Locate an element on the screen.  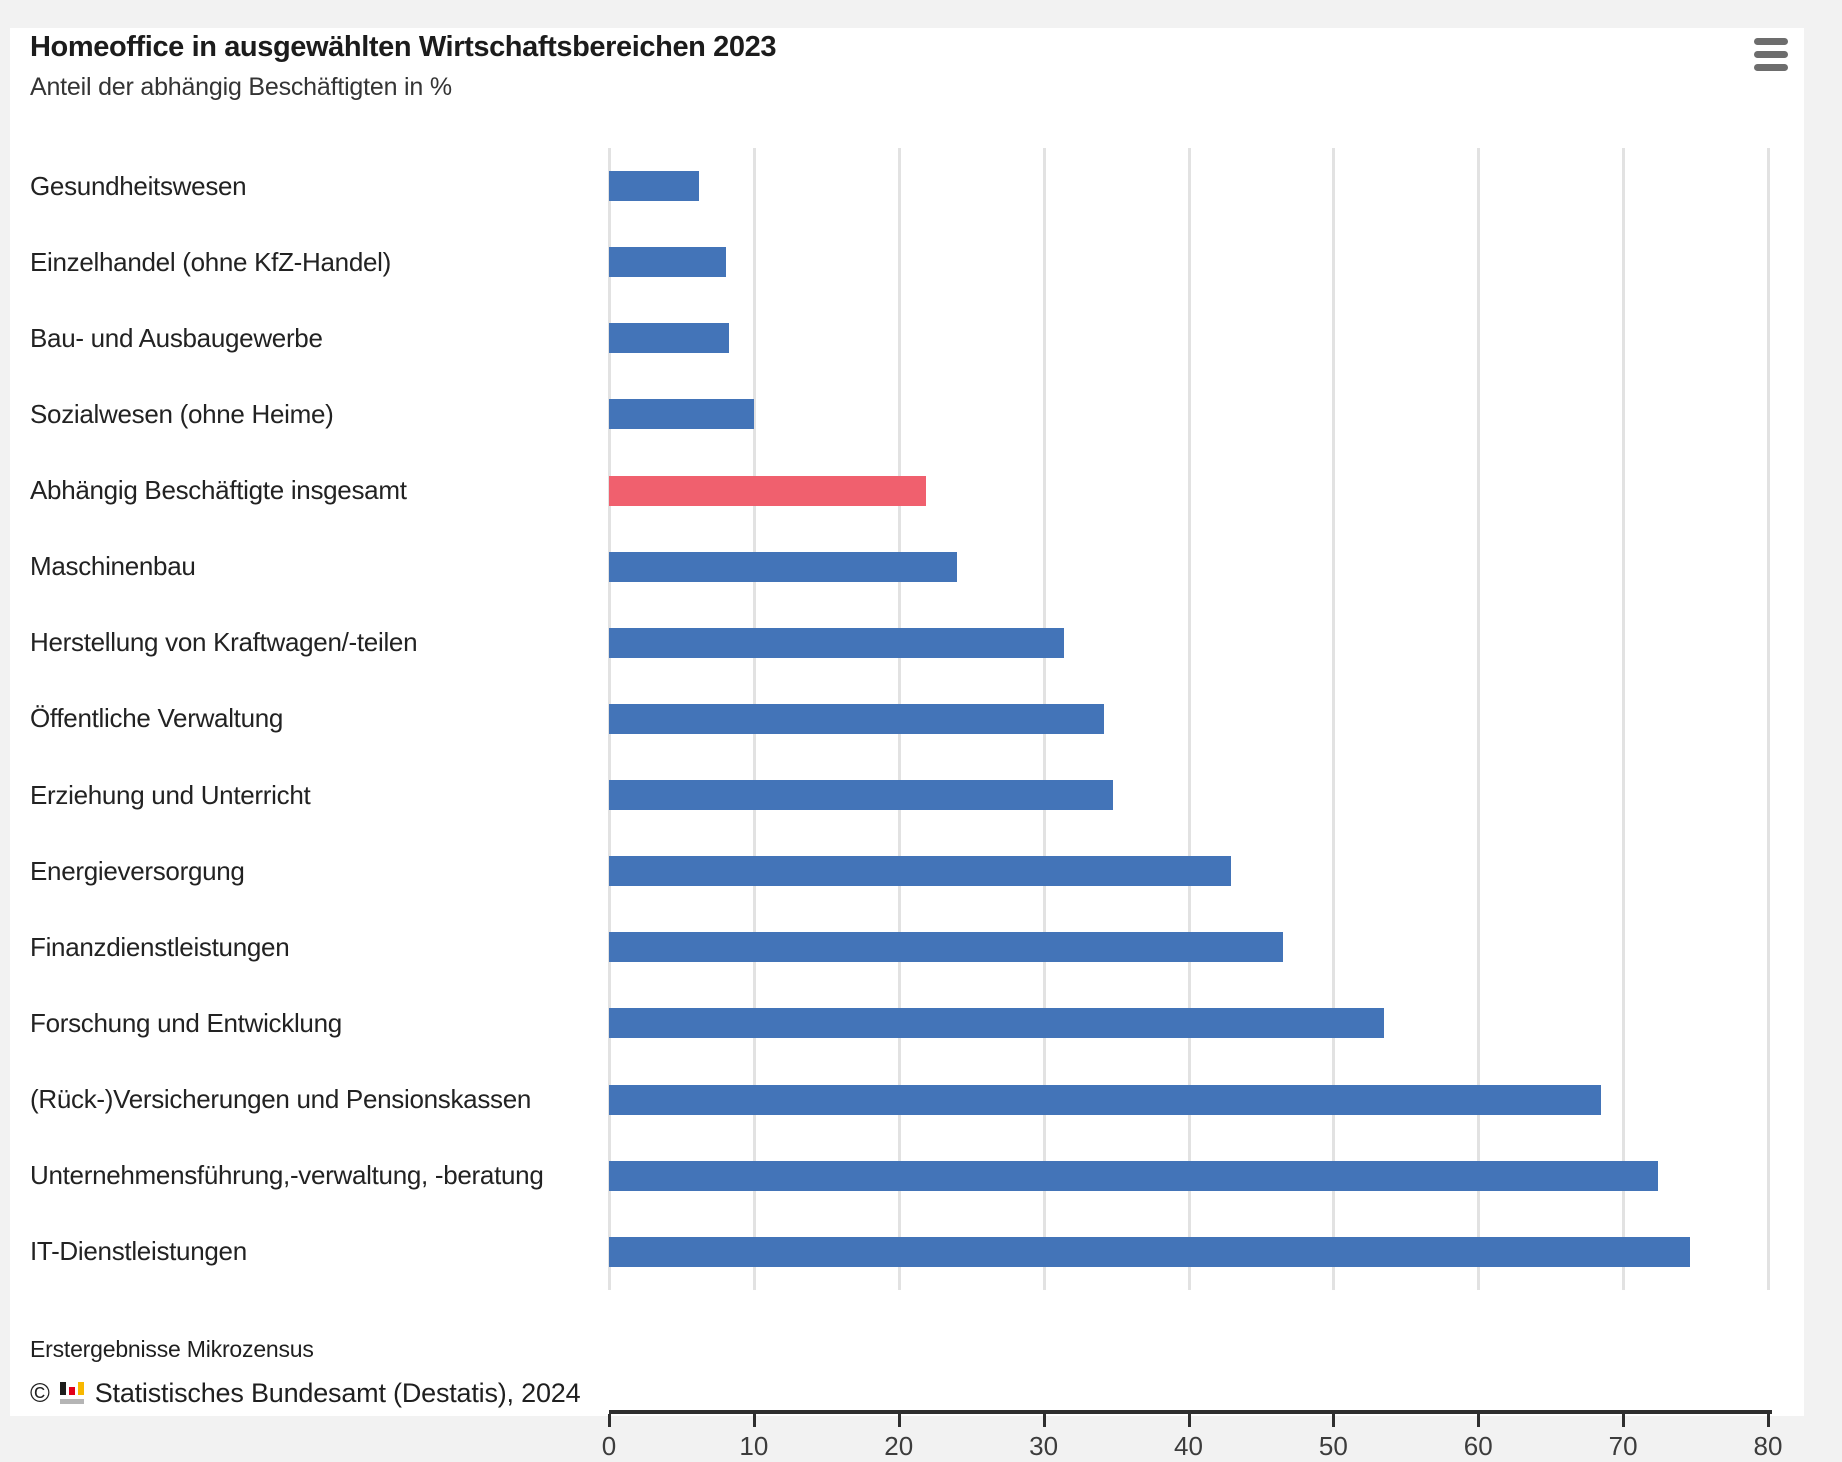
bar-row: Öffentliche Verwaltung is located at coordinates (907, 719).